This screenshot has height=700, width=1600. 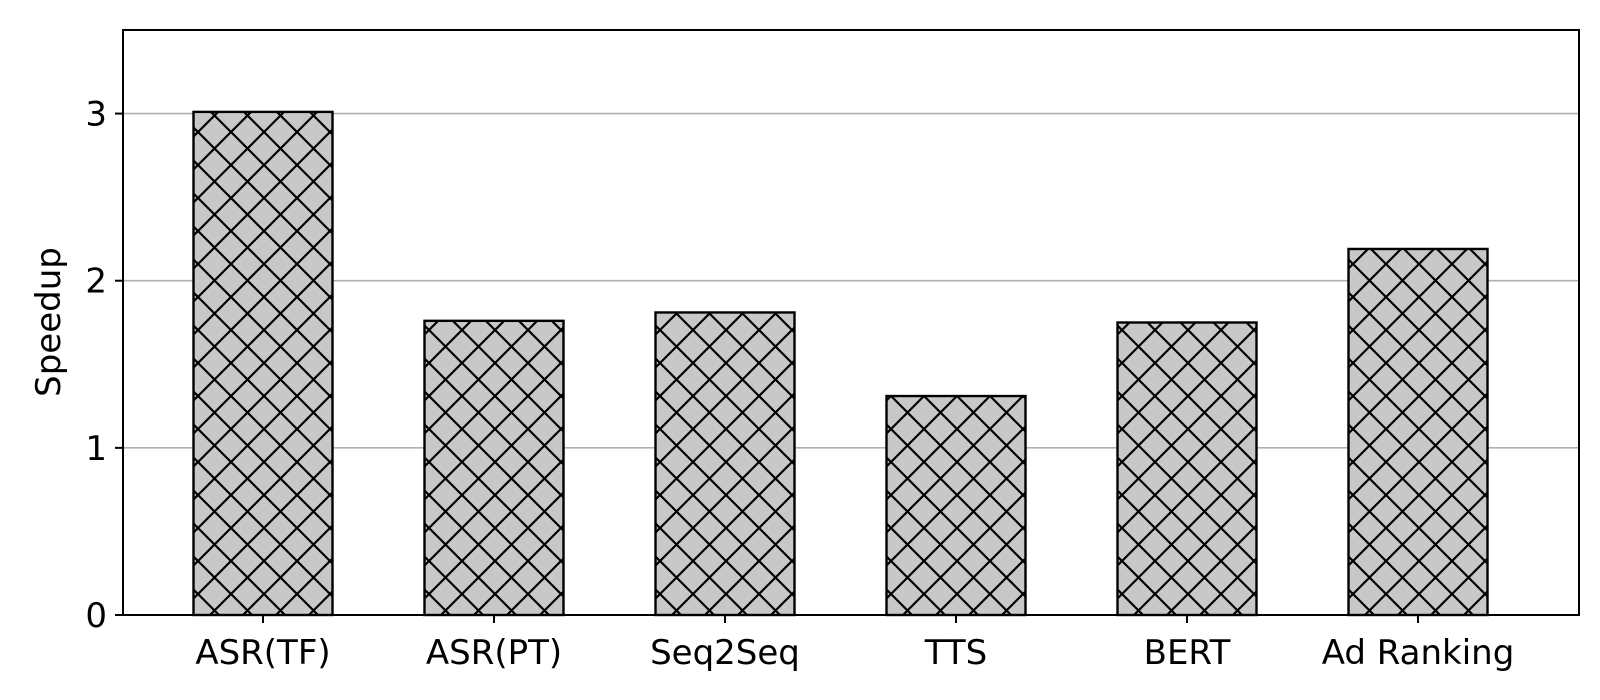 What do you see at coordinates (725, 653) in the screenshot?
I see `x-tick-label: Seq2Seq` at bounding box center [725, 653].